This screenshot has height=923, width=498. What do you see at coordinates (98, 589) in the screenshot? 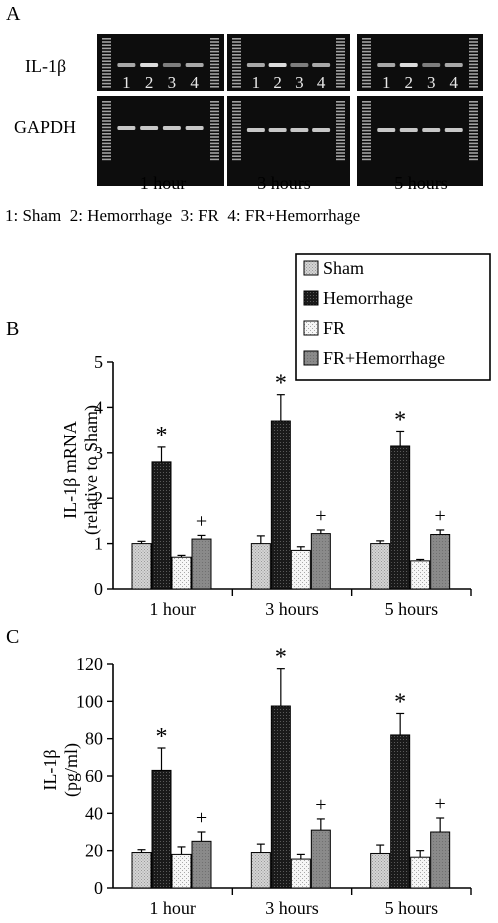
I see `y-tick-label: 0` at bounding box center [98, 589].